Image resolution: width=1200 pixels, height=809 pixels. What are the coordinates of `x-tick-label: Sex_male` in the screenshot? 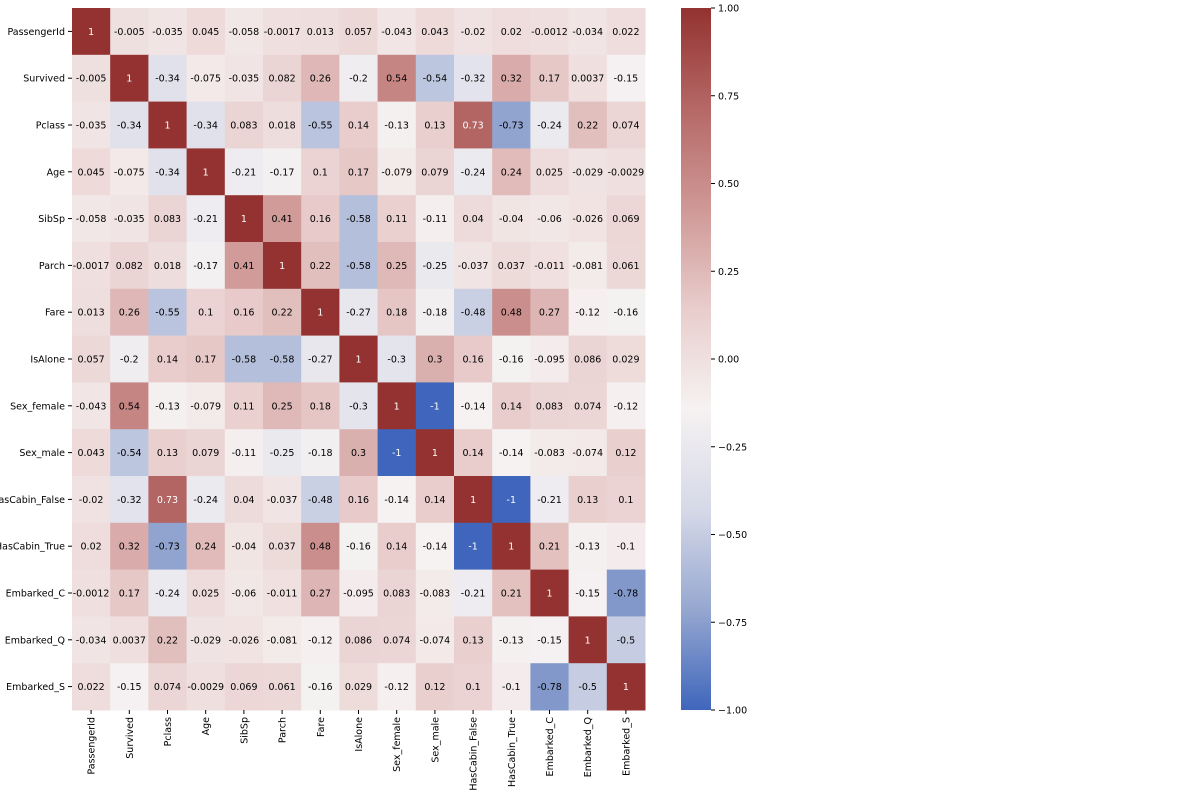 It's located at (435, 740).